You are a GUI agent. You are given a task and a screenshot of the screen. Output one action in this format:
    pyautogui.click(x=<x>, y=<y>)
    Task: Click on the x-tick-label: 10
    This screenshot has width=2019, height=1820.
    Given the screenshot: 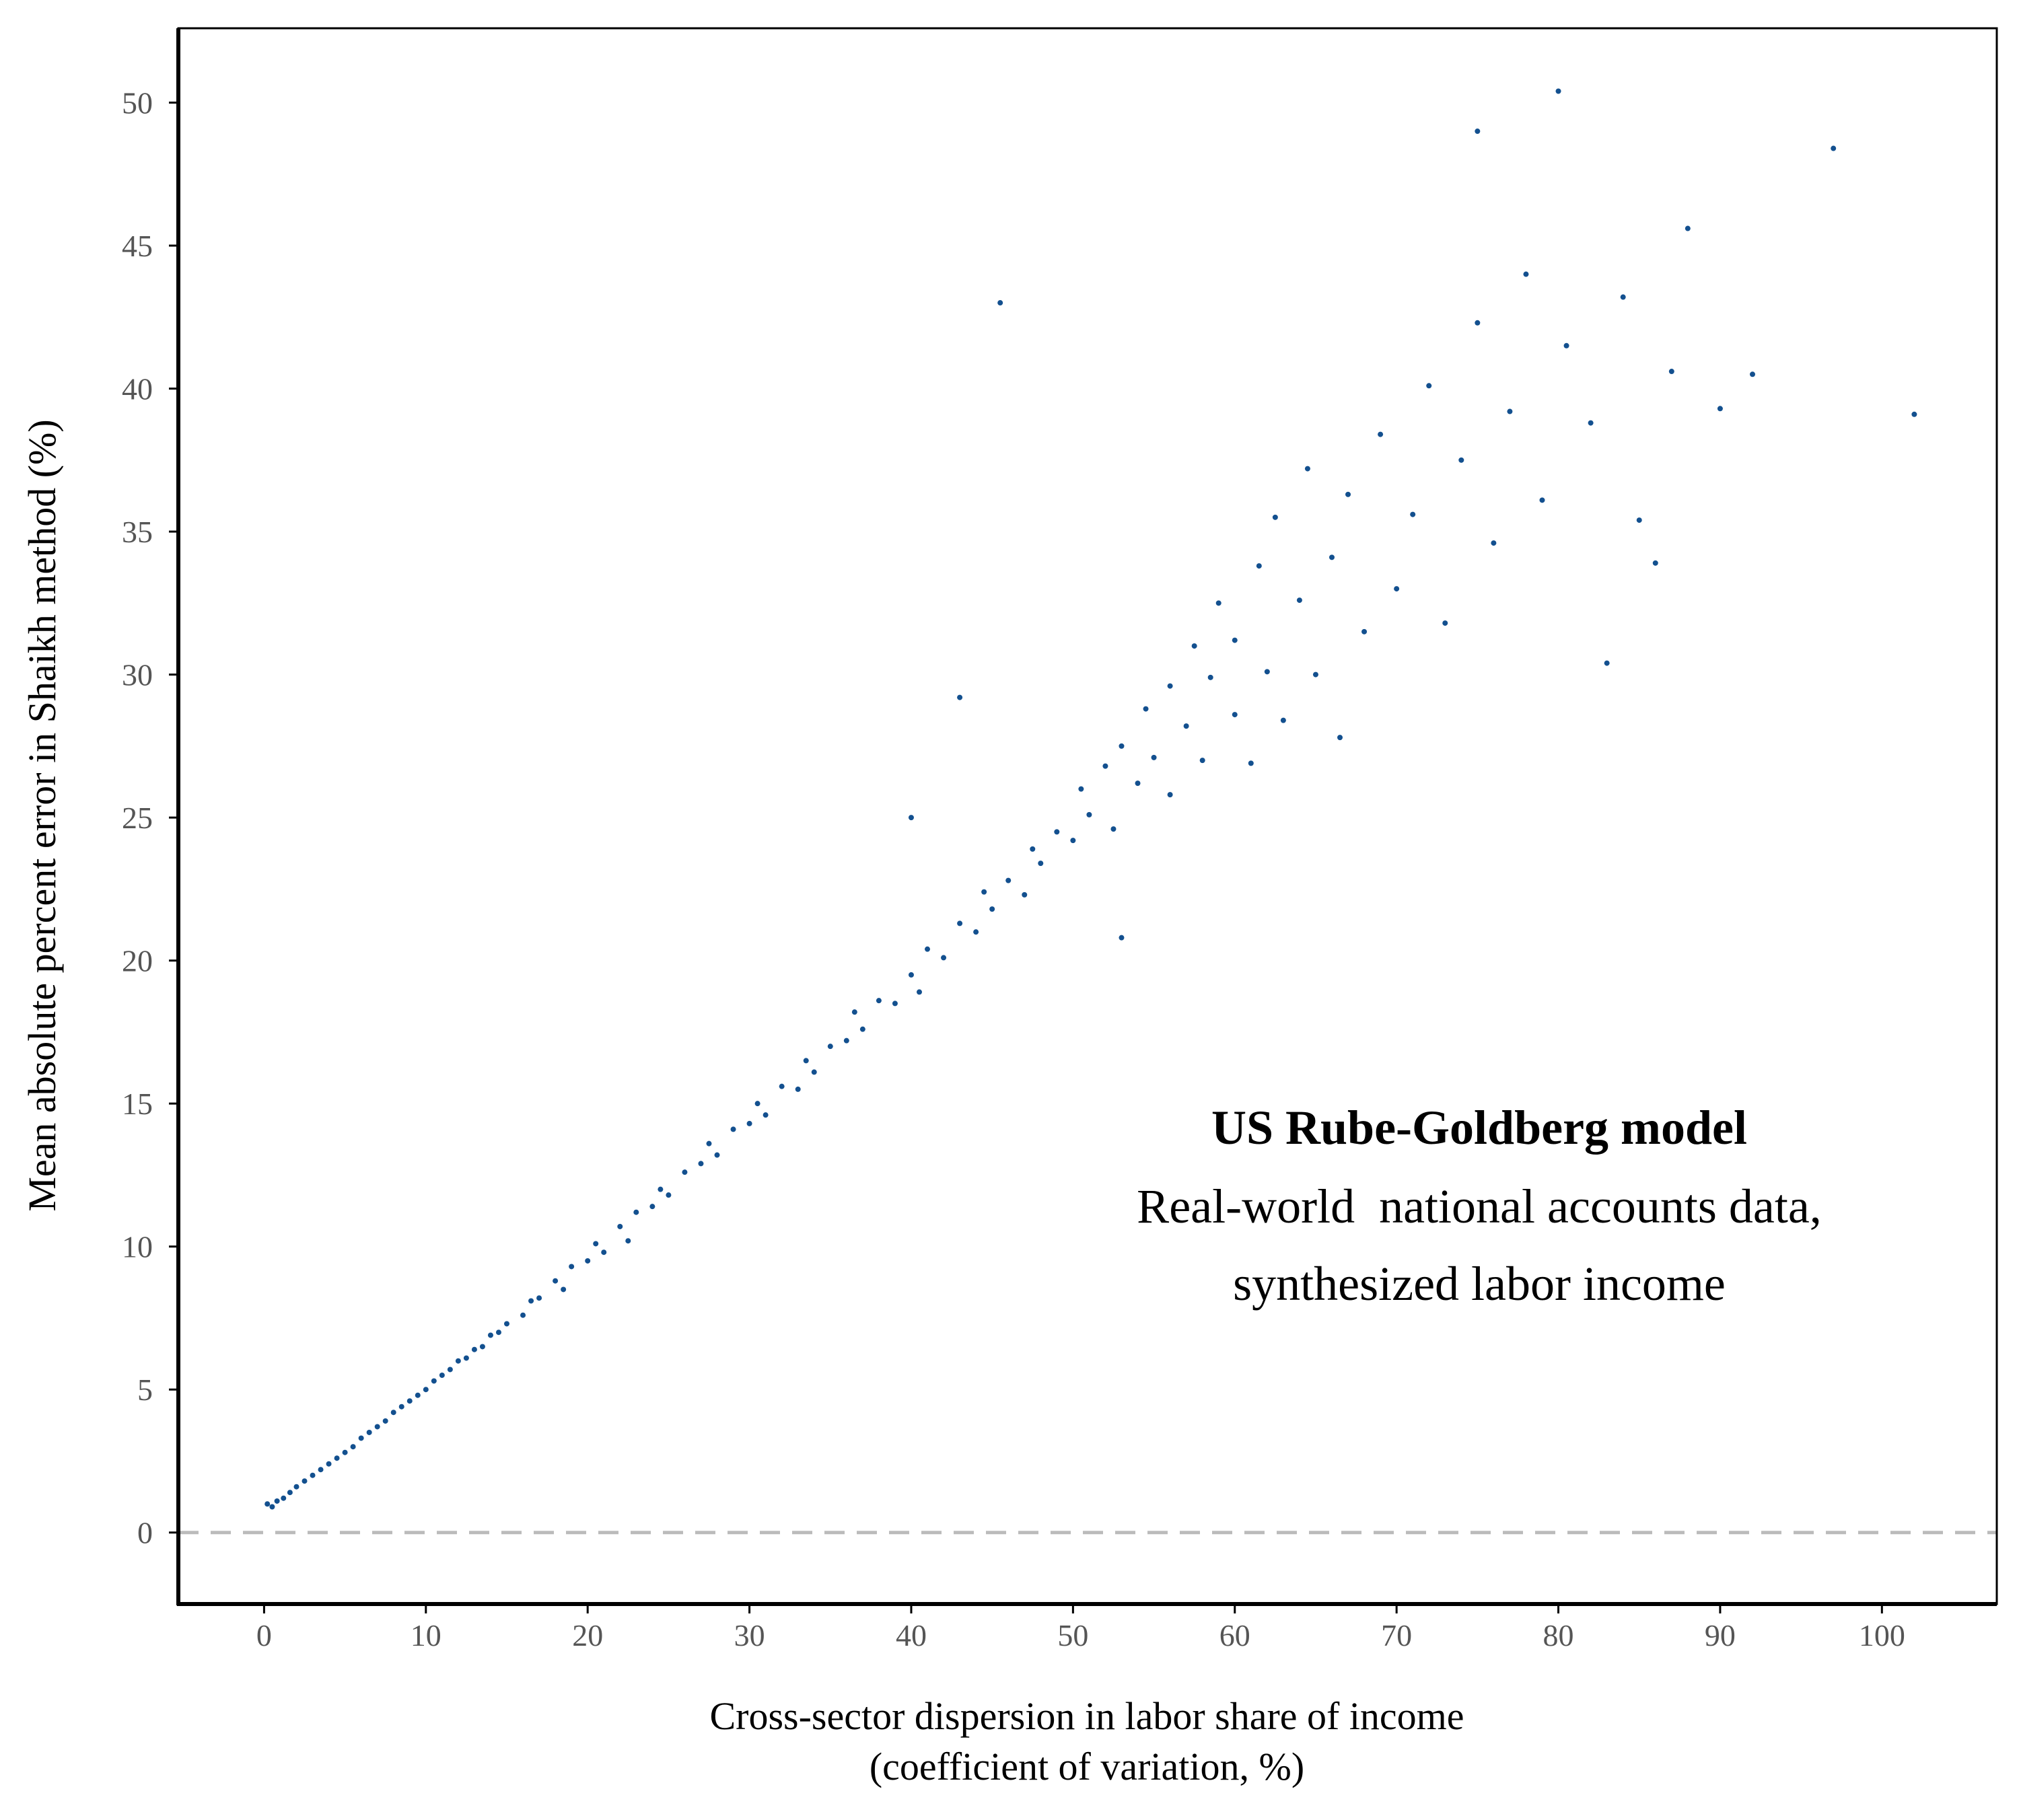 What is the action you would take?
    pyautogui.click(x=426, y=1635)
    